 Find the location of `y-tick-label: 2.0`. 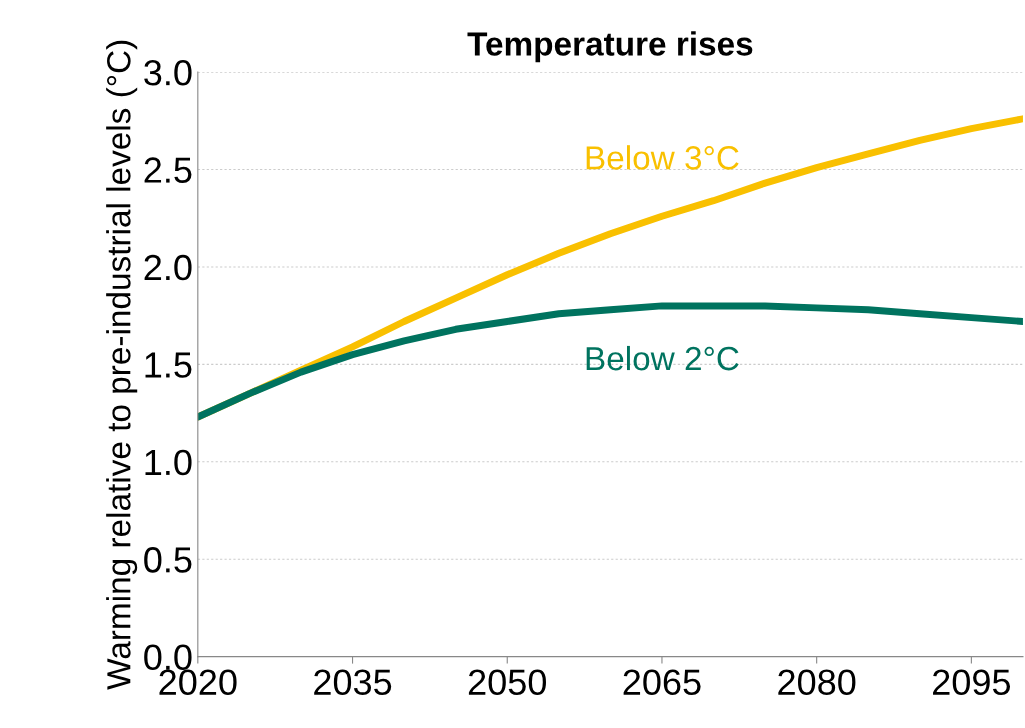

y-tick-label: 2.0 is located at coordinates (168, 267).